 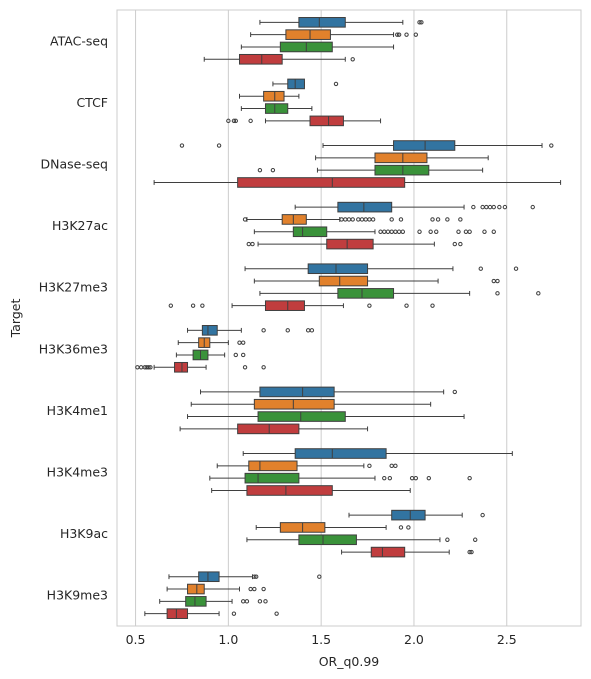 I want to click on x-tick-label: 1.5, so click(x=321, y=639).